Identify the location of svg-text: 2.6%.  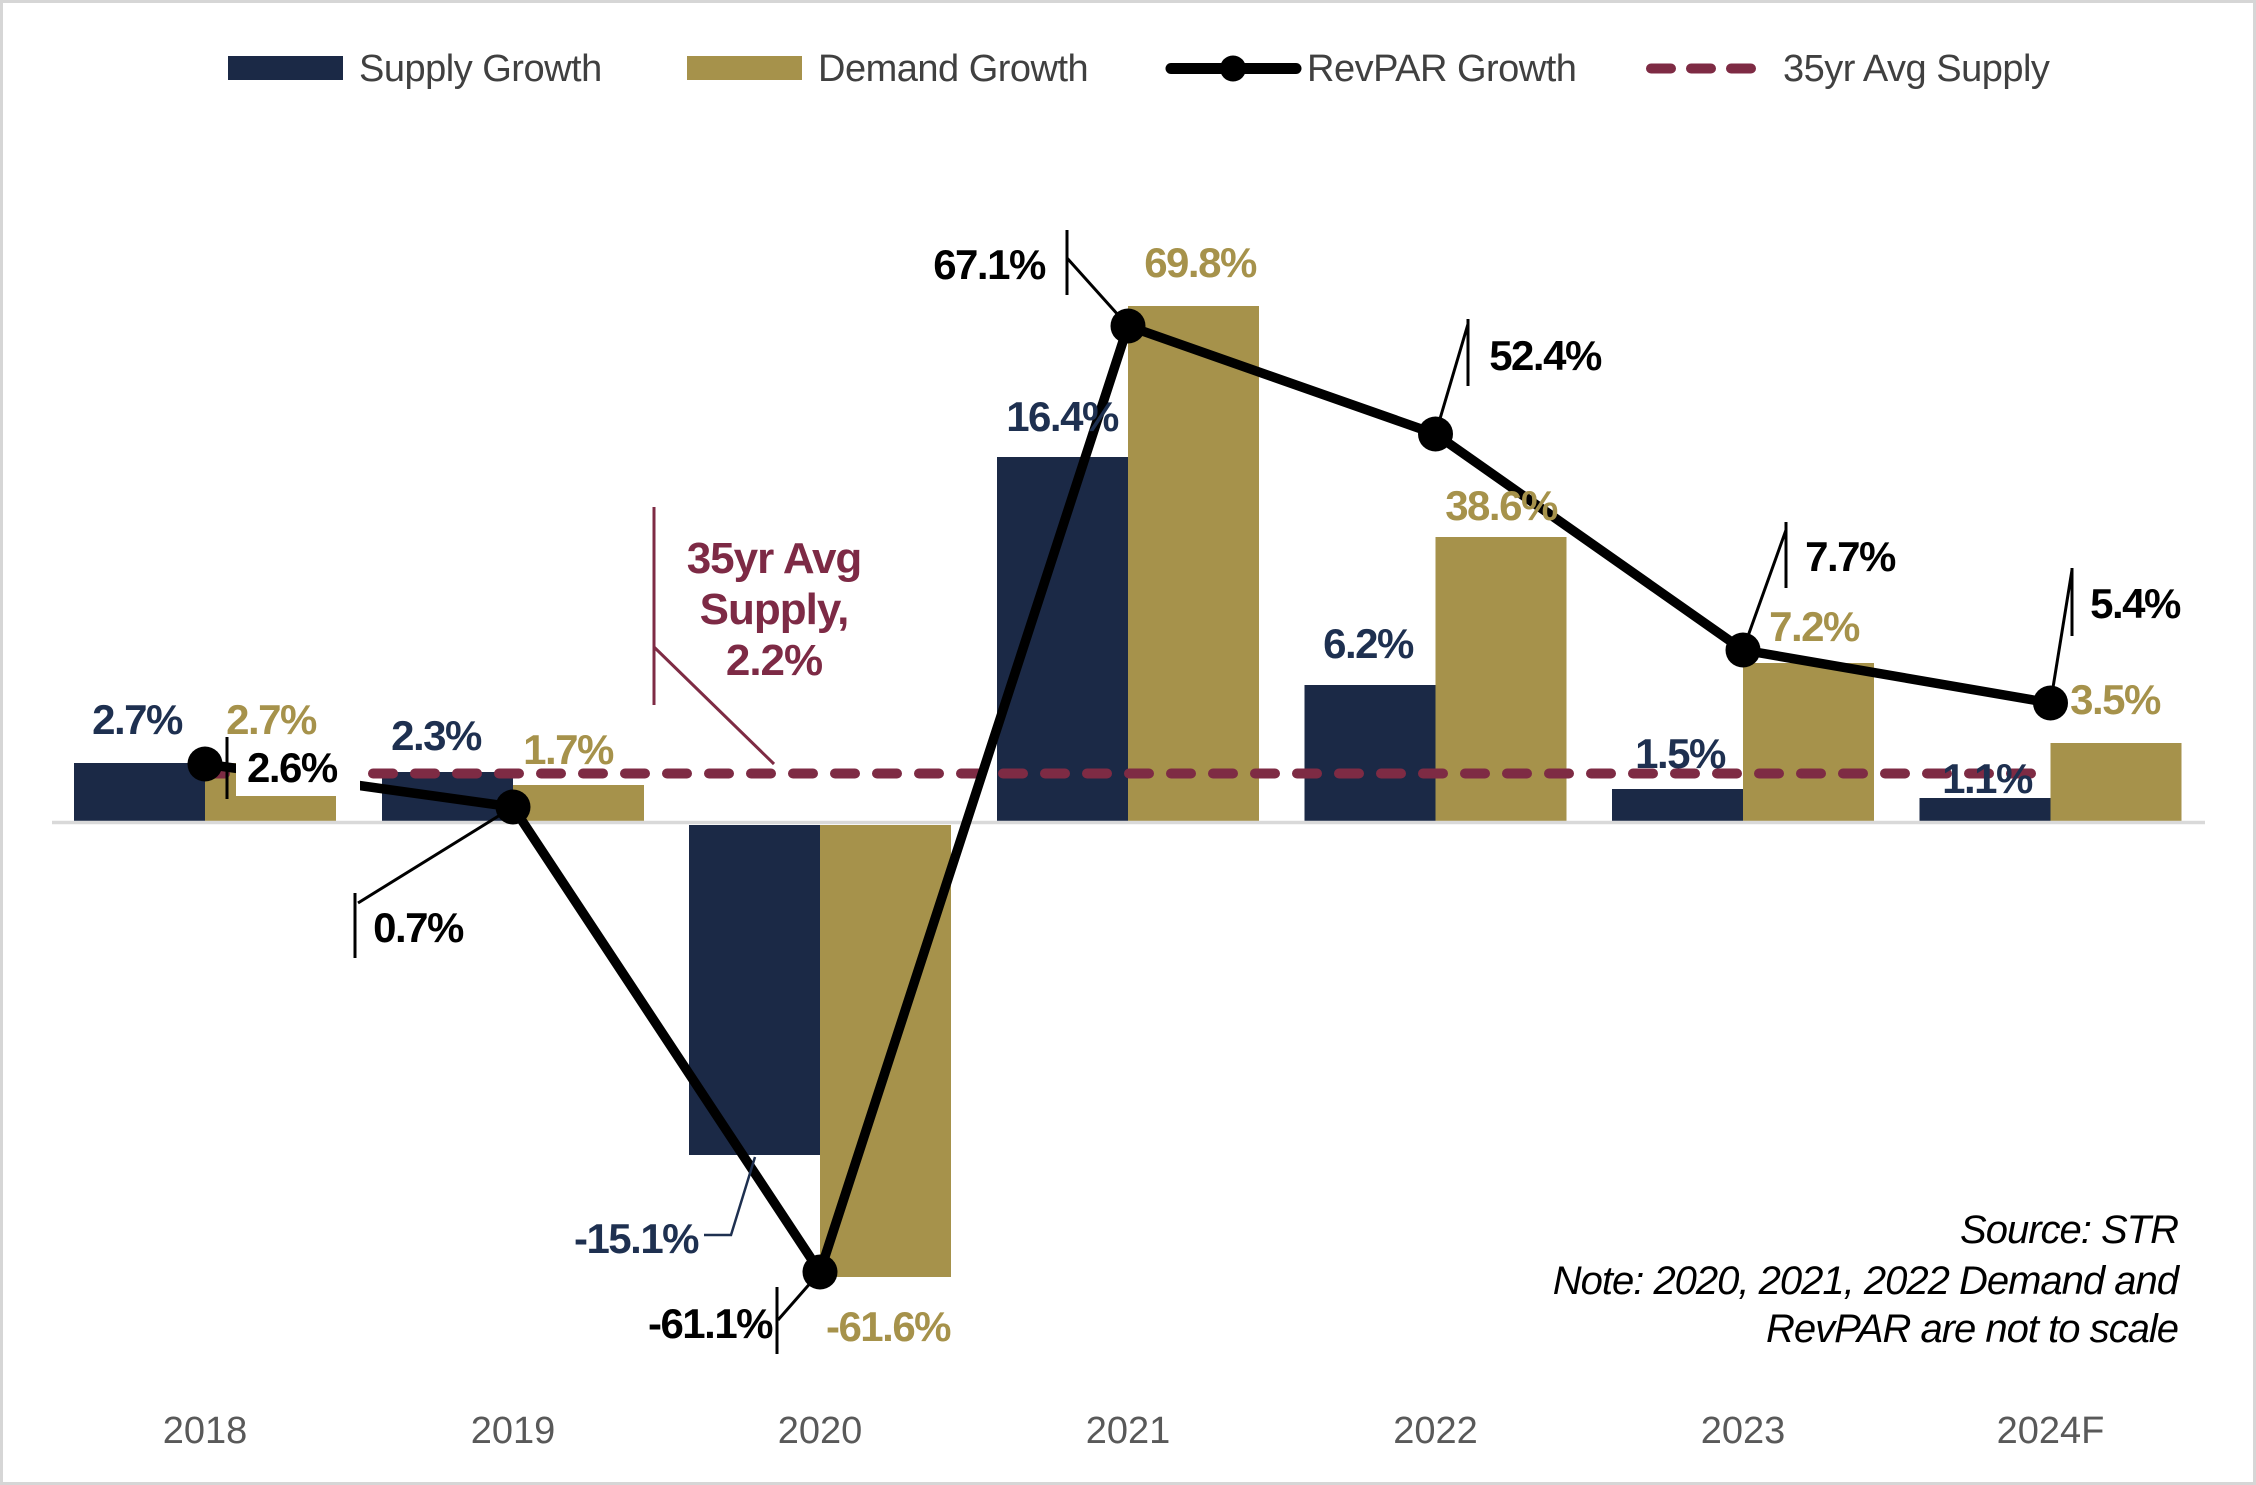
(292, 767).